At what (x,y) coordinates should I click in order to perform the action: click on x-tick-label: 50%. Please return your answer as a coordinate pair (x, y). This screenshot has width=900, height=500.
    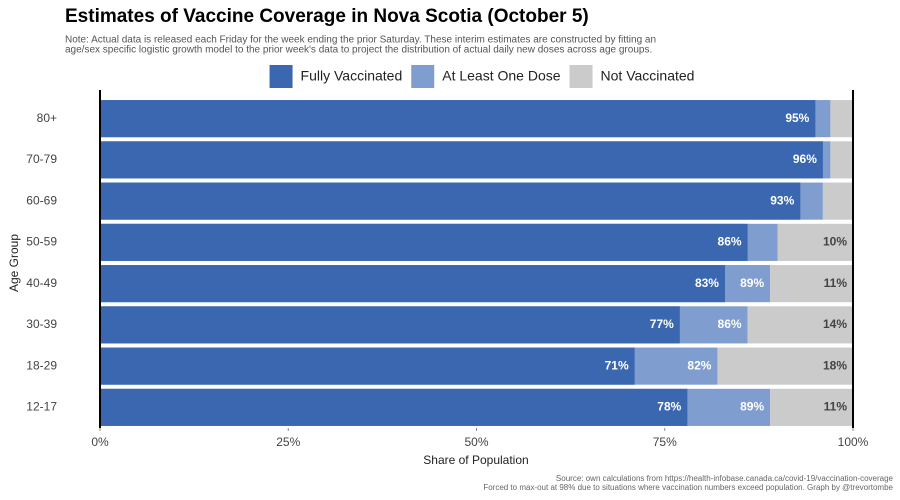
    Looking at the image, I should click on (476, 442).